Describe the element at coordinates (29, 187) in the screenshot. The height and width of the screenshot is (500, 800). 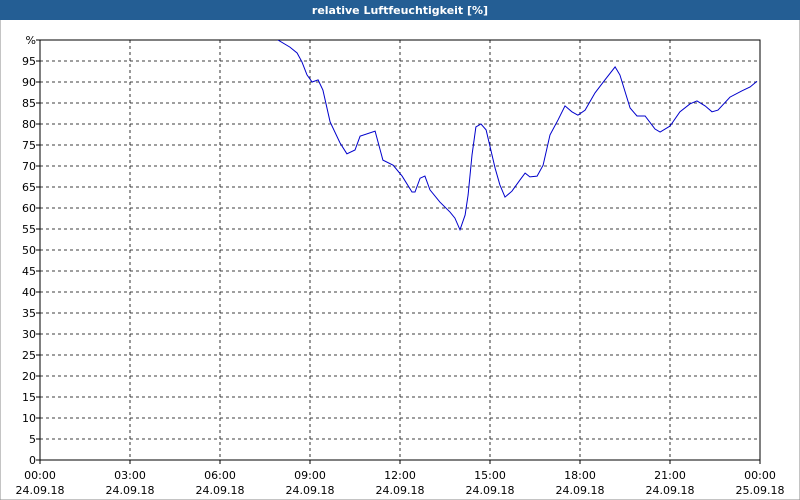
I see `y-tick-label: 65` at that location.